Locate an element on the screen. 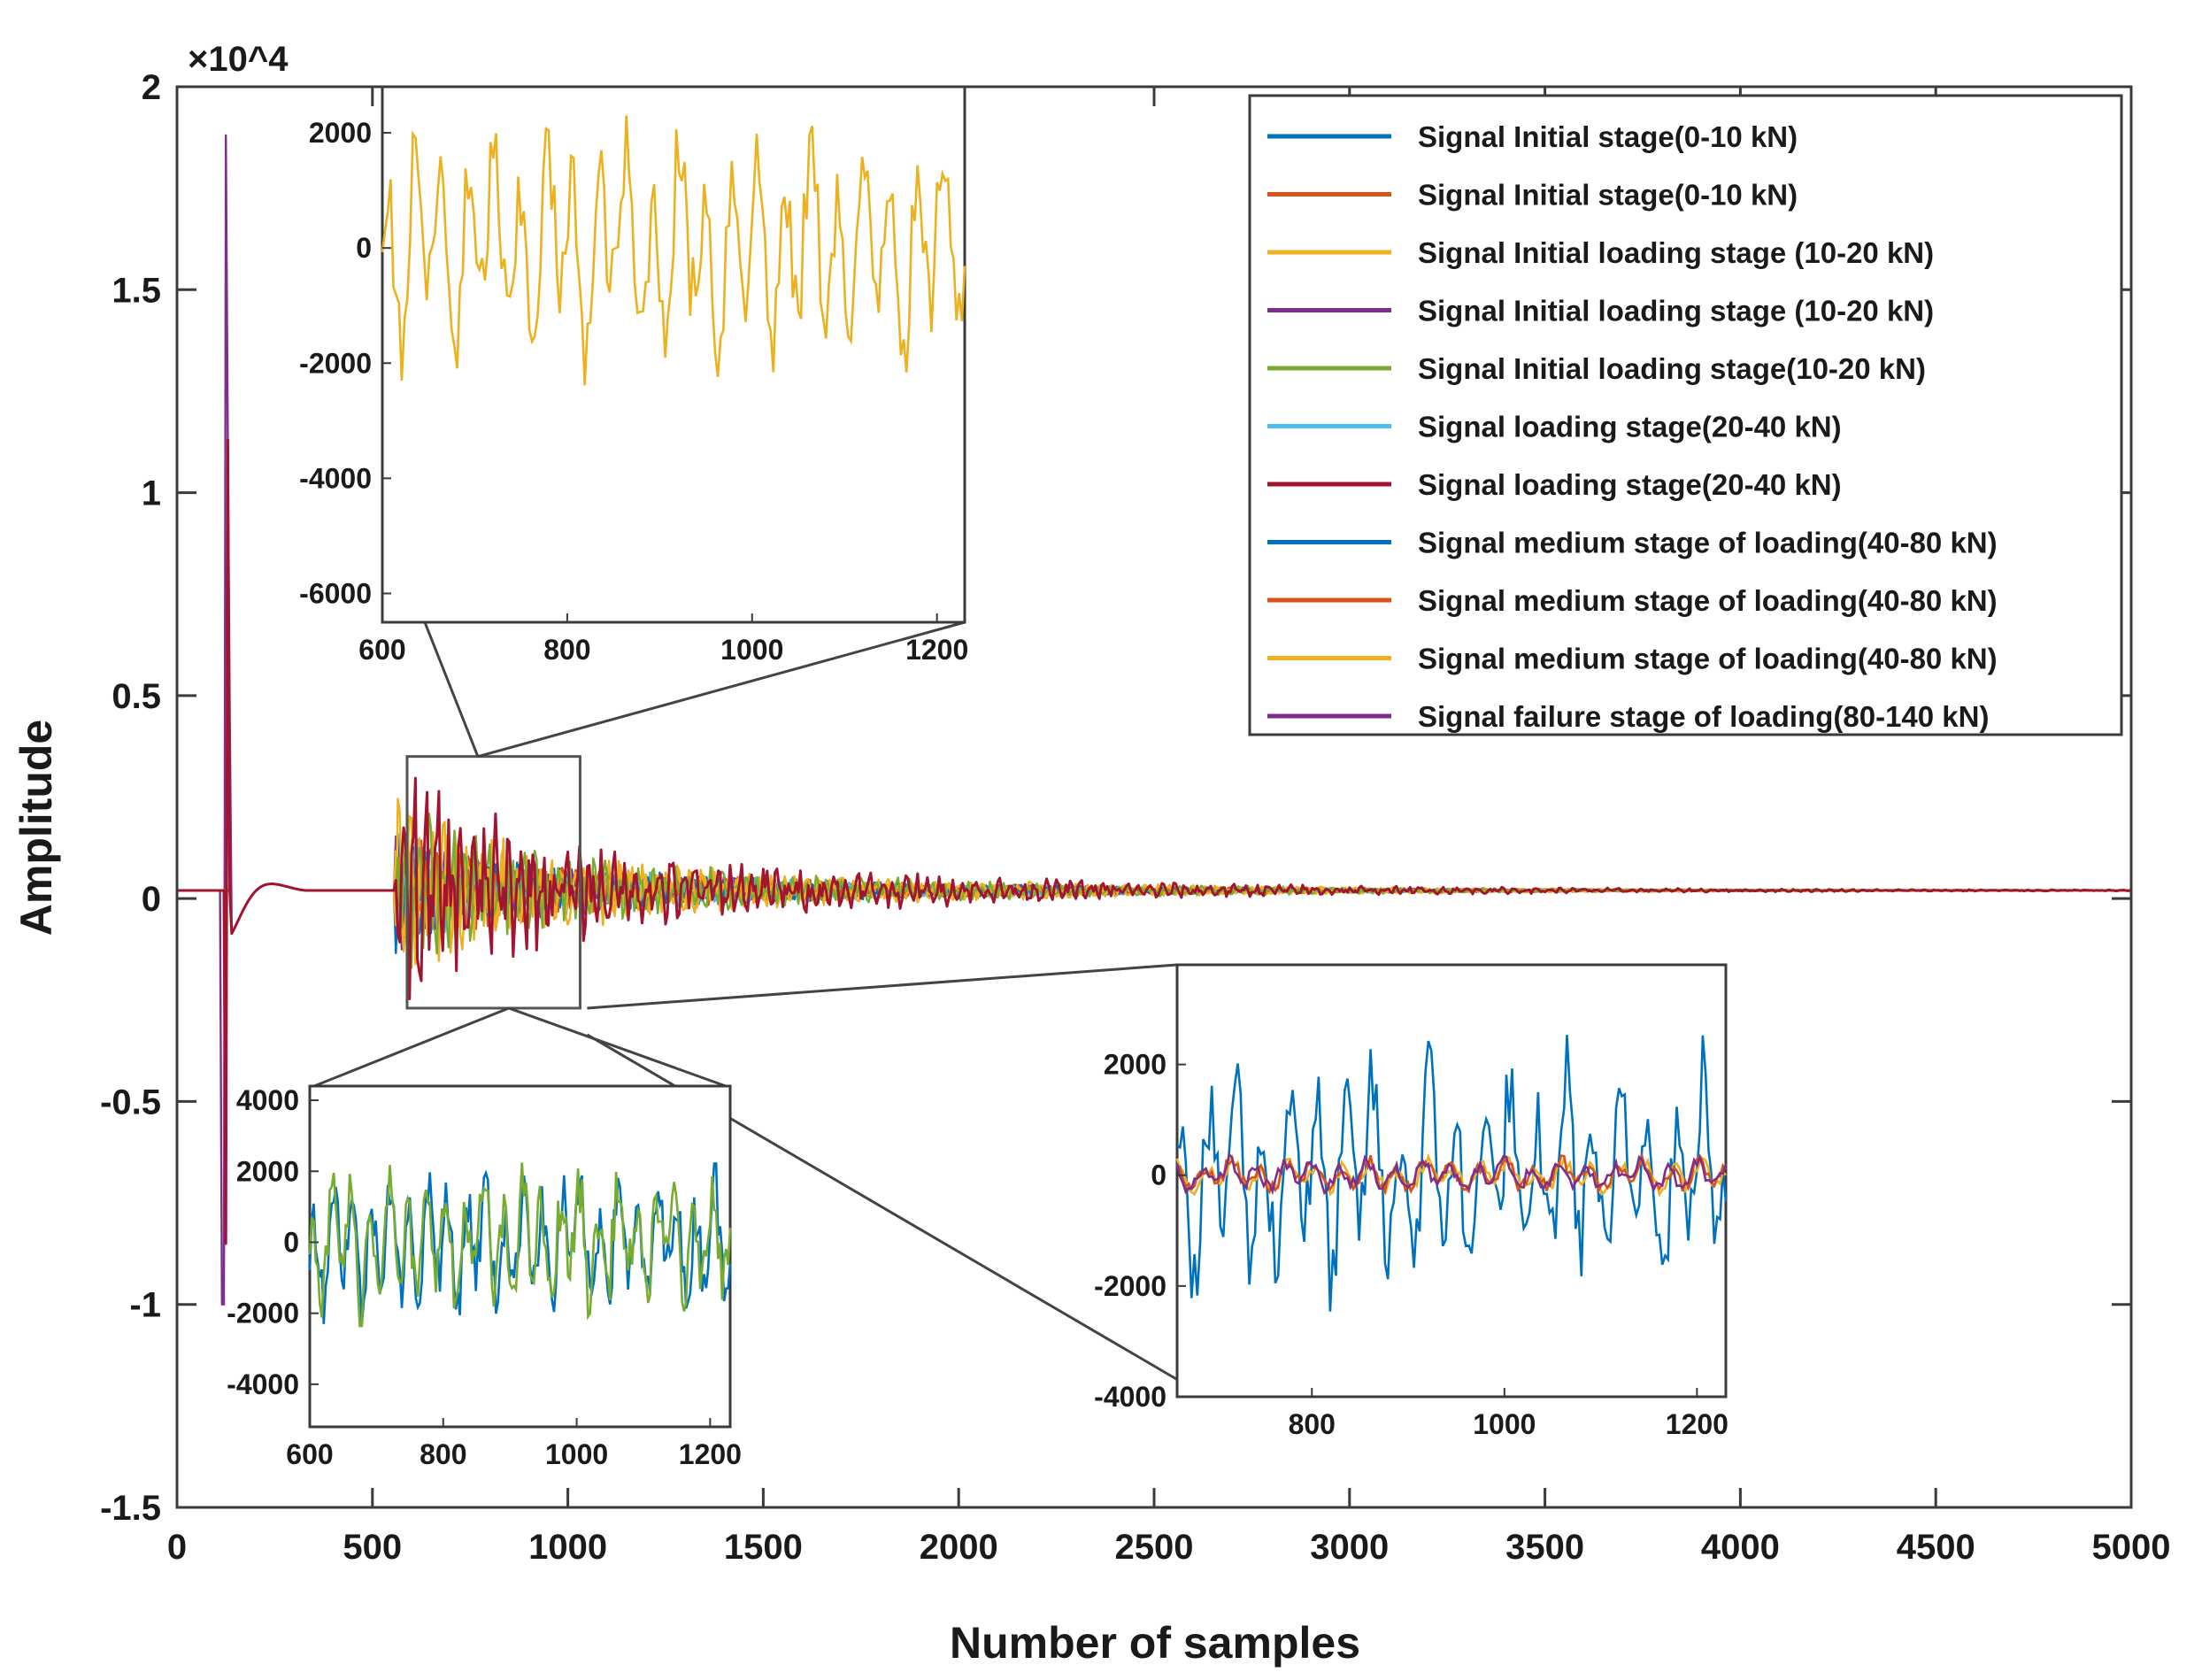  x-tick-label-8: 4000 is located at coordinates (1740, 1547).